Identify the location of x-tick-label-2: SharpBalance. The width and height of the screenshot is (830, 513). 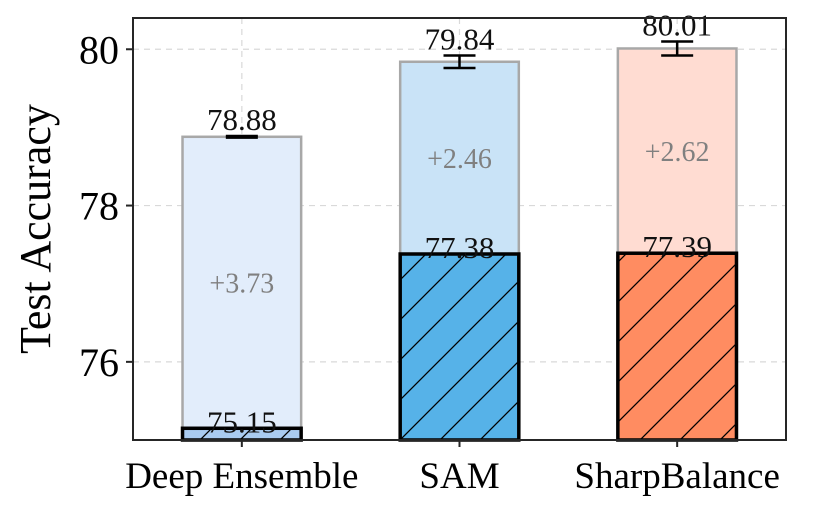
(676, 476).